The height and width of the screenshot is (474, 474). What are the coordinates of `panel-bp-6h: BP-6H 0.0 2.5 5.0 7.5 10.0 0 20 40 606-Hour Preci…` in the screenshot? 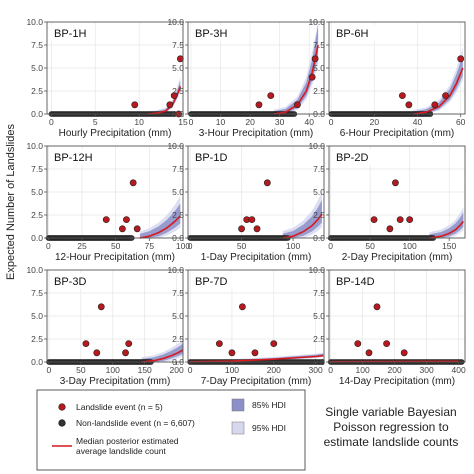 It's located at (386, 78).